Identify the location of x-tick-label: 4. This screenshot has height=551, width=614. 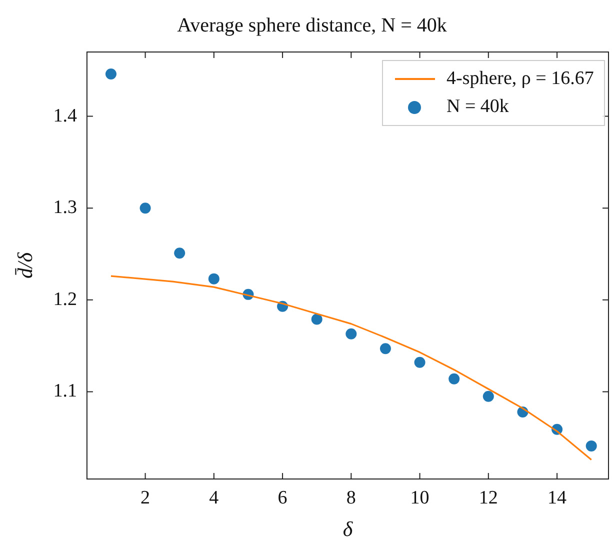
(214, 497).